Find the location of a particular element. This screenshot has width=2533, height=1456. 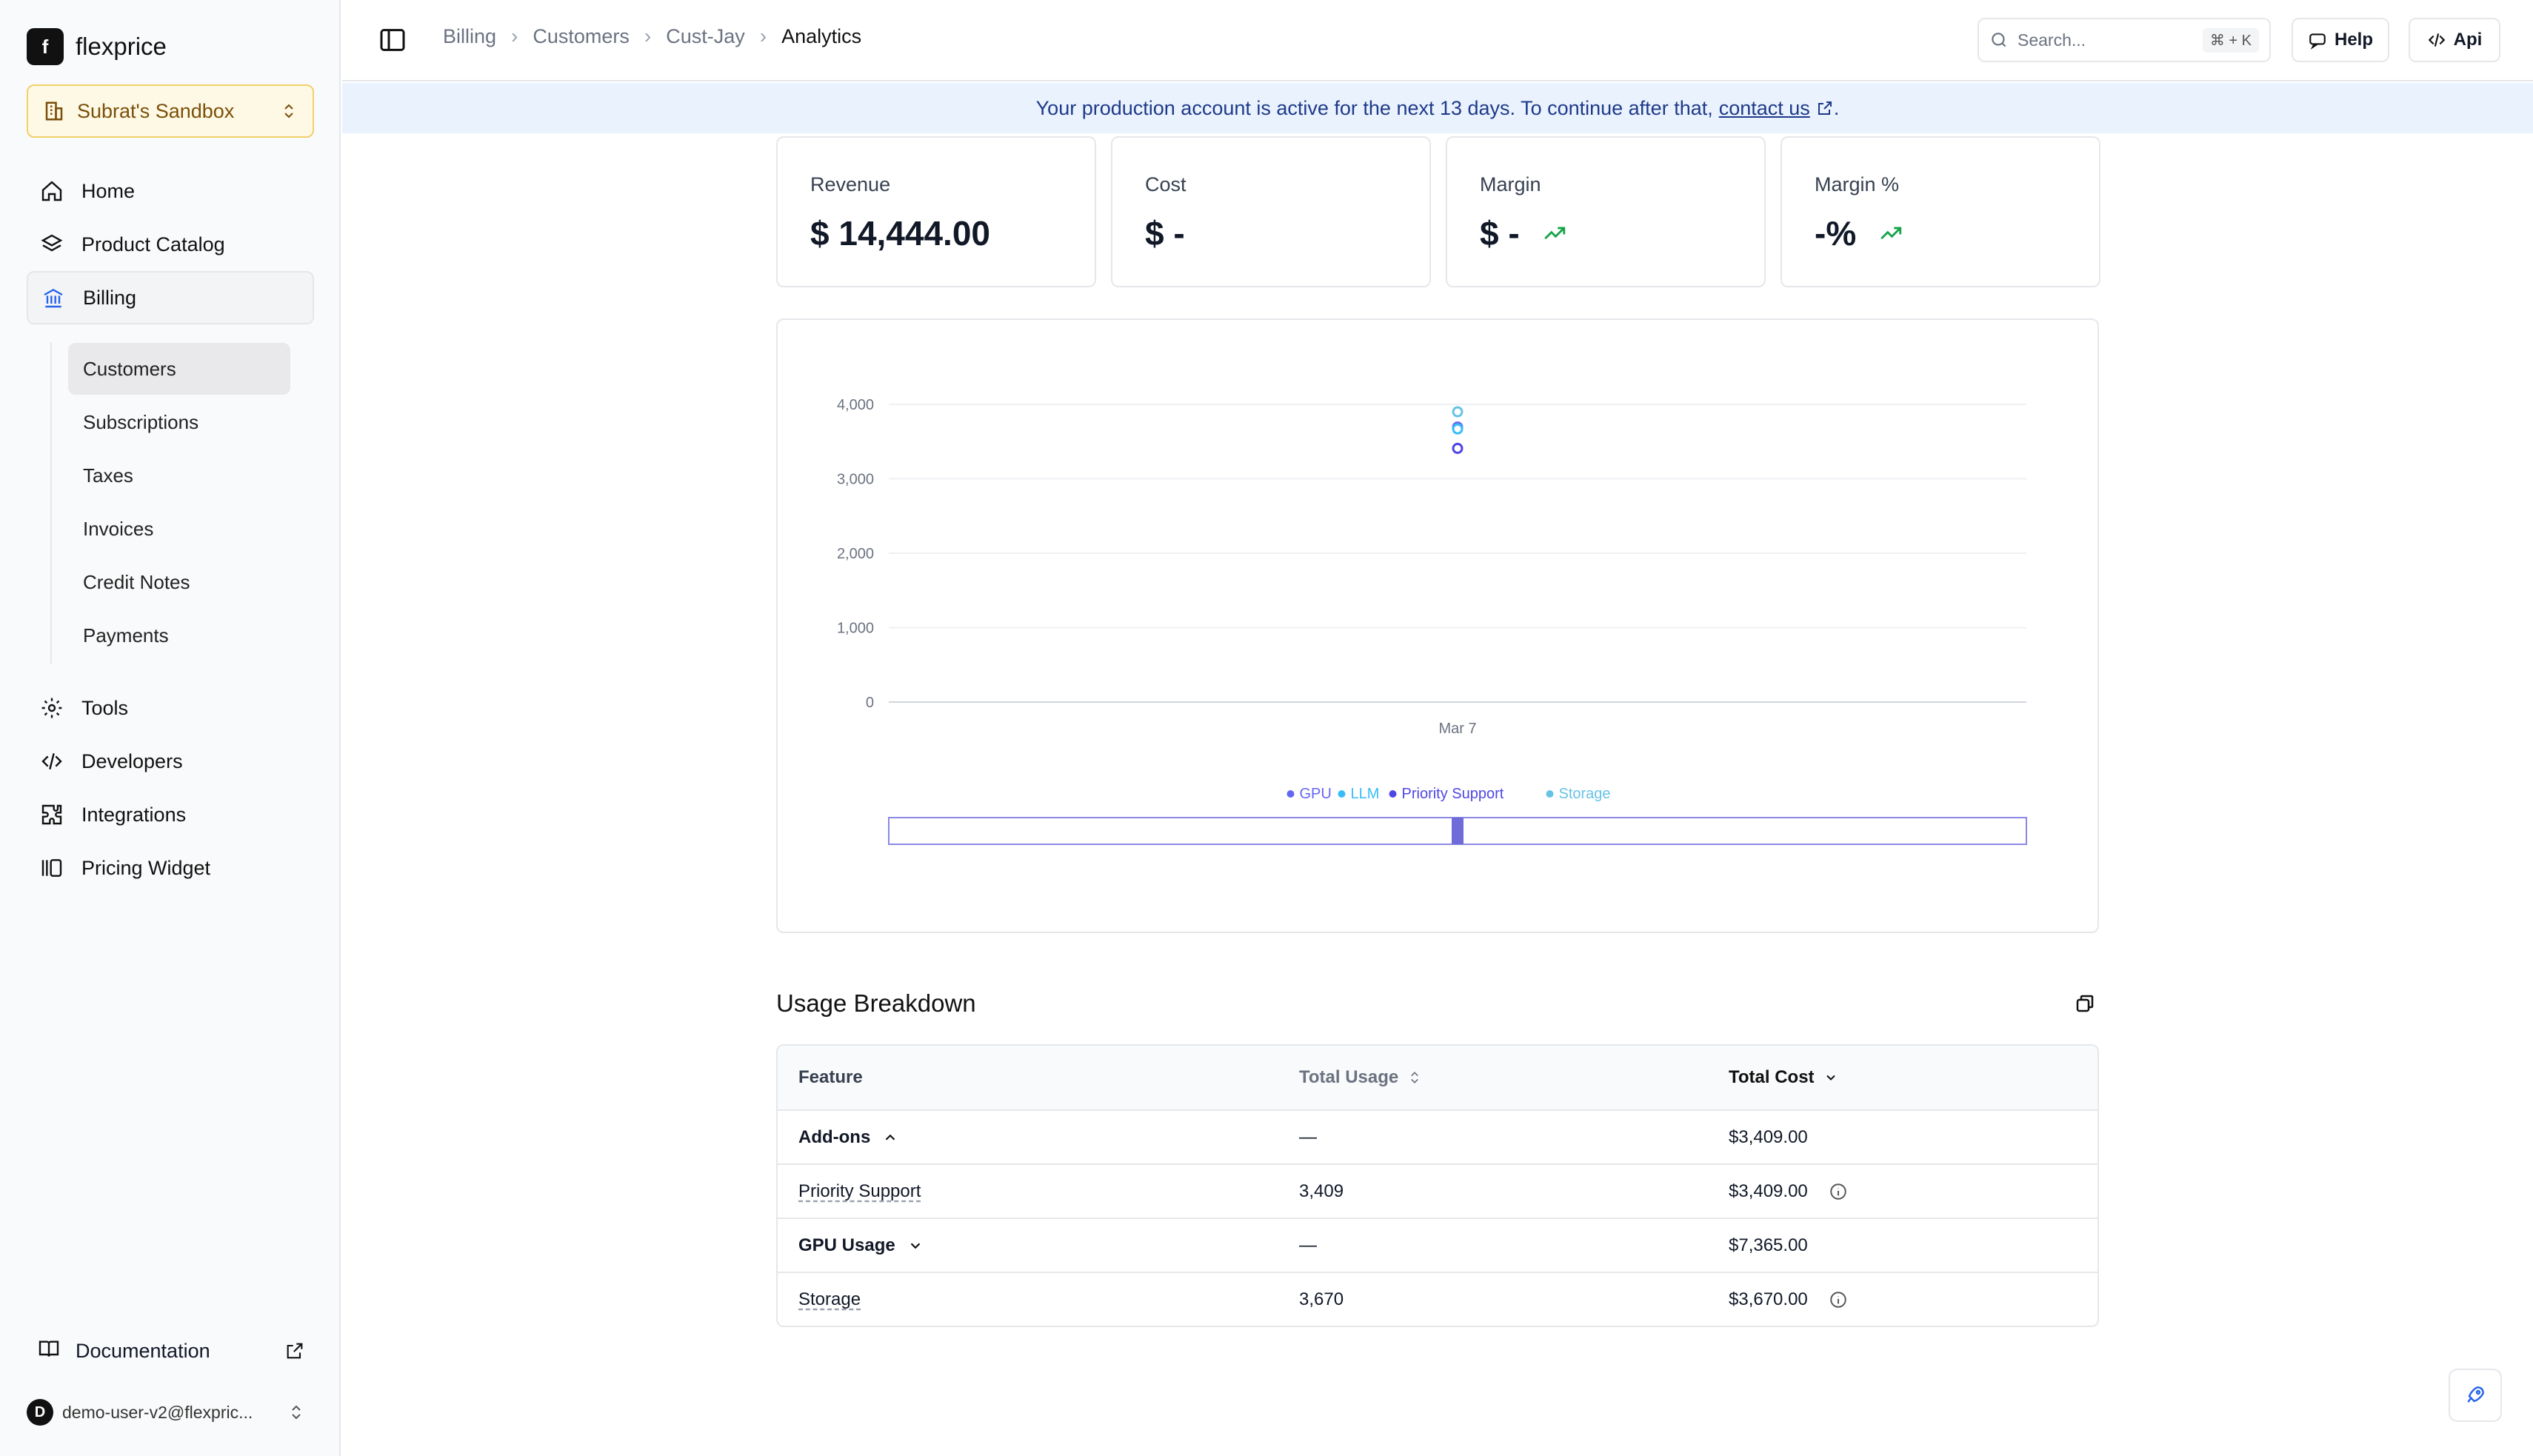

sidebar-item-label: Pricing Widget is located at coordinates (146, 868).